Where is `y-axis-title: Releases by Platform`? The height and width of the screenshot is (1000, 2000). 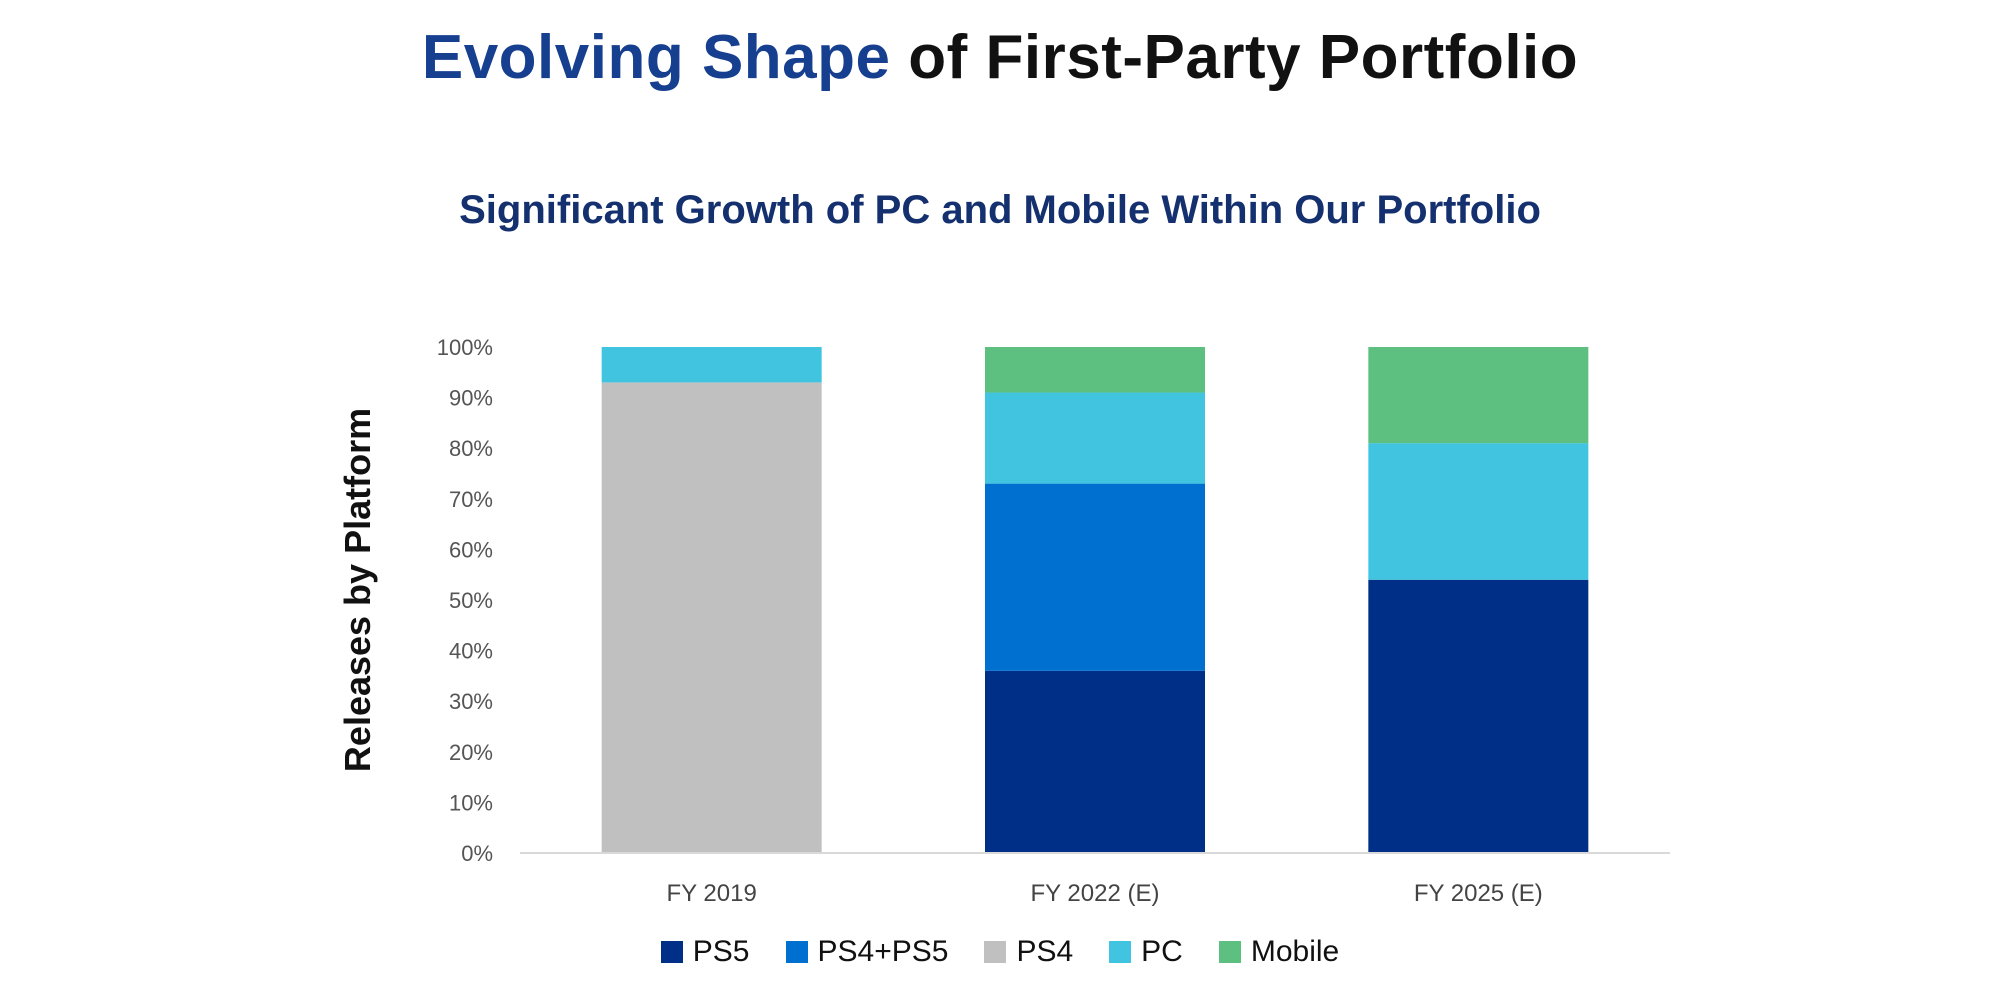 y-axis-title: Releases by Platform is located at coordinates (357, 590).